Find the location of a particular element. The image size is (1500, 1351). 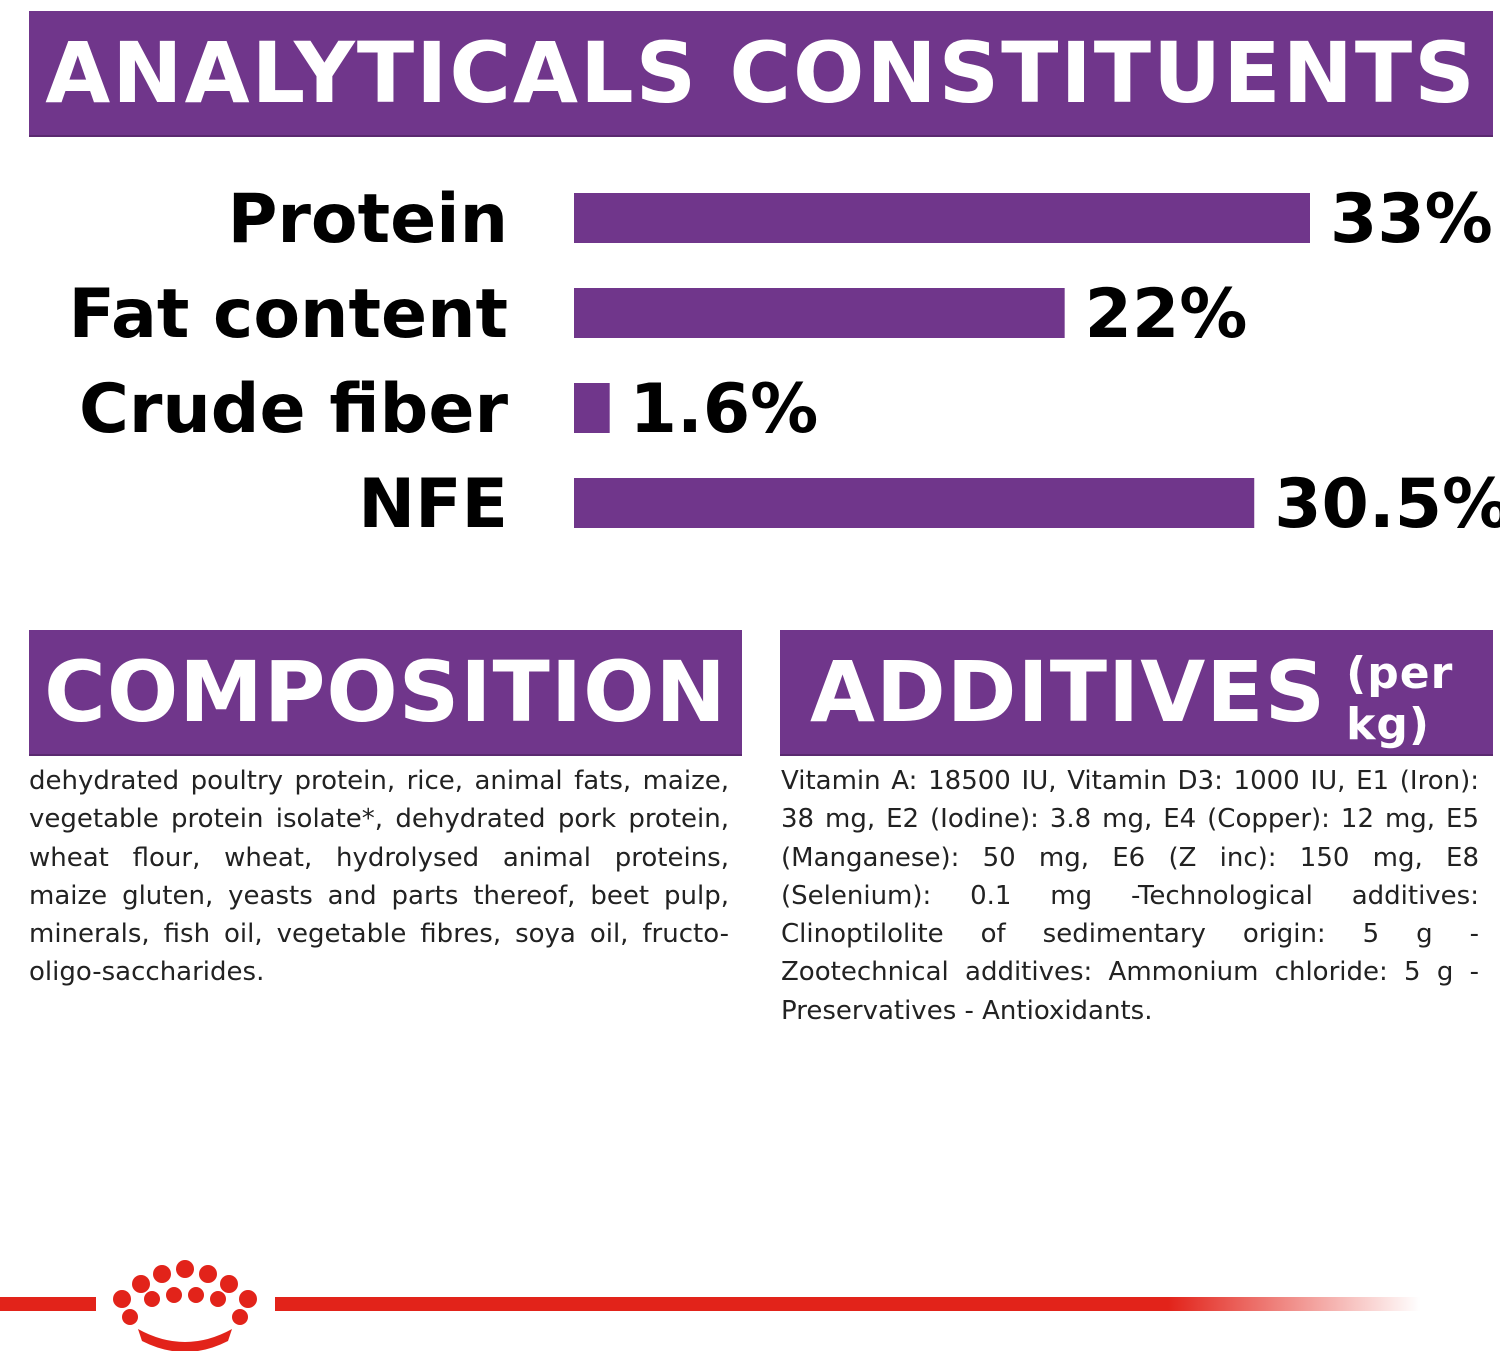

analytical-constituents-title: ANALYTICALS CONSTITUENTS is located at coordinates (761, 73).